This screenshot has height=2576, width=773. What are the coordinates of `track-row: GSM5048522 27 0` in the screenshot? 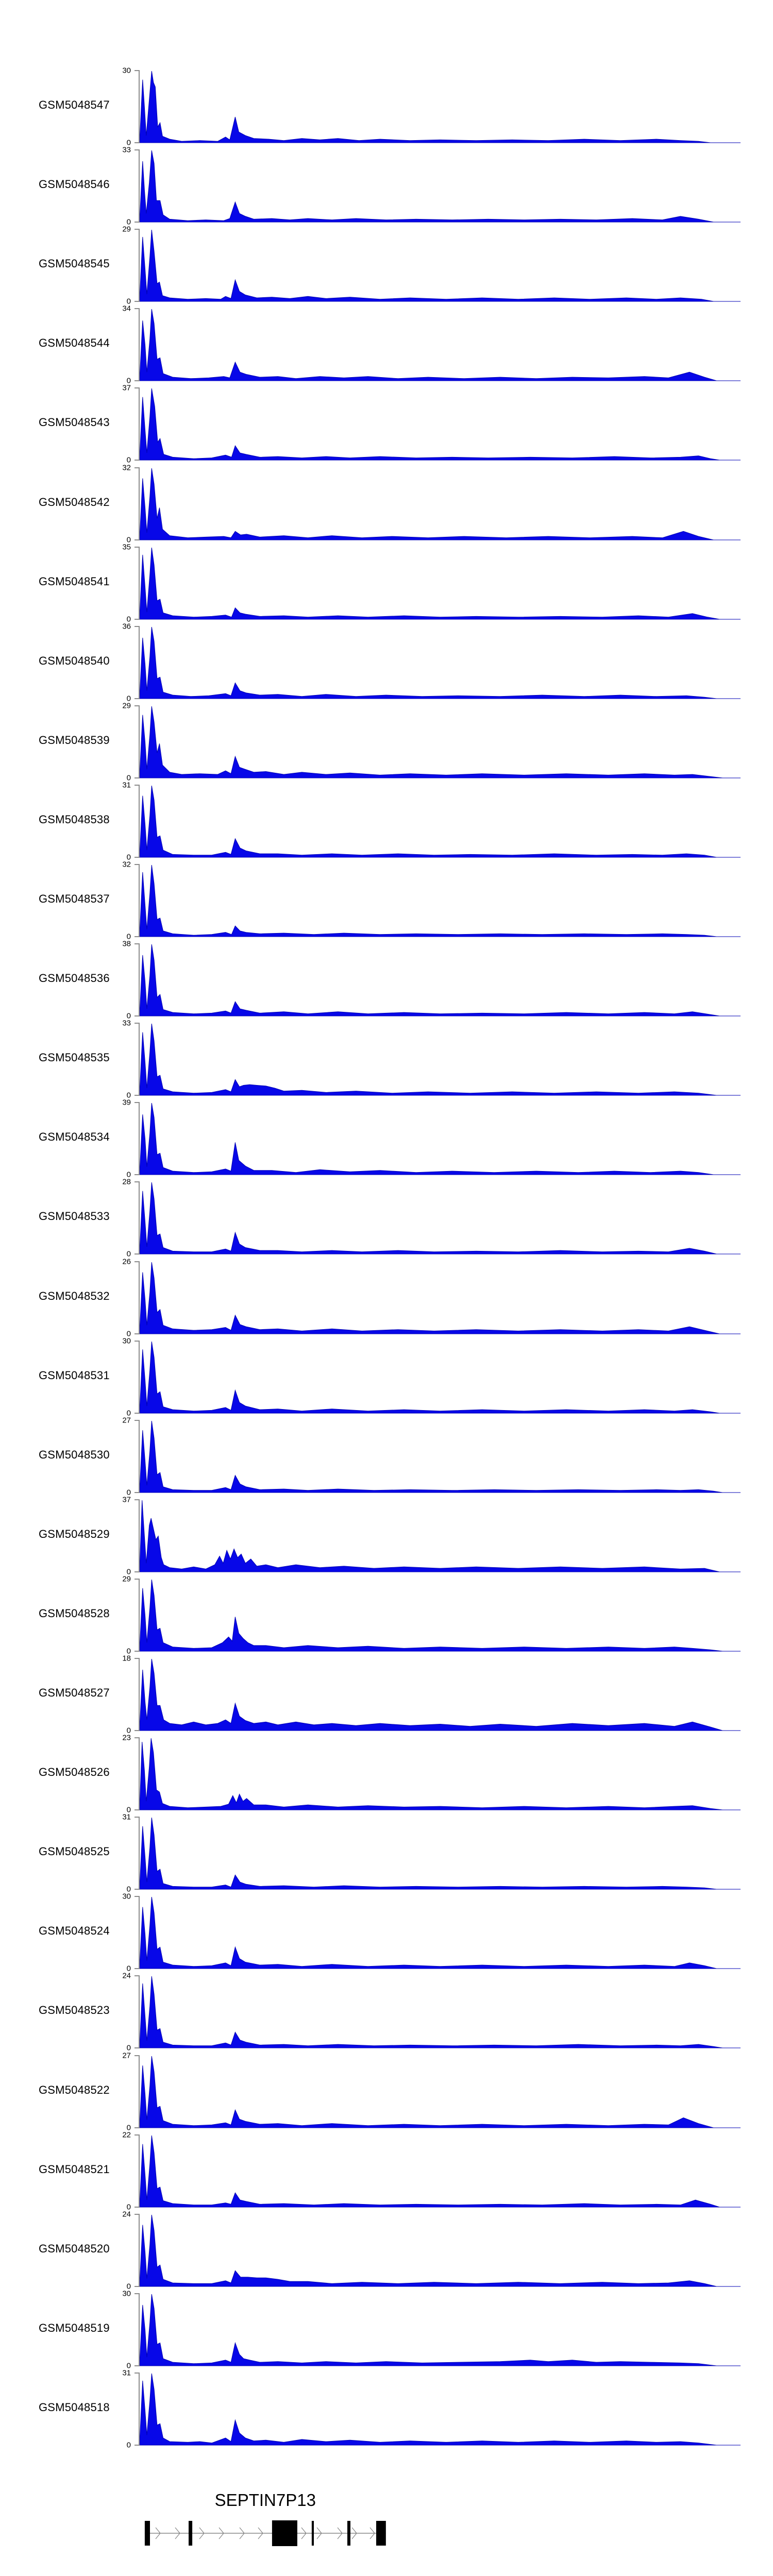 It's located at (386, 2092).